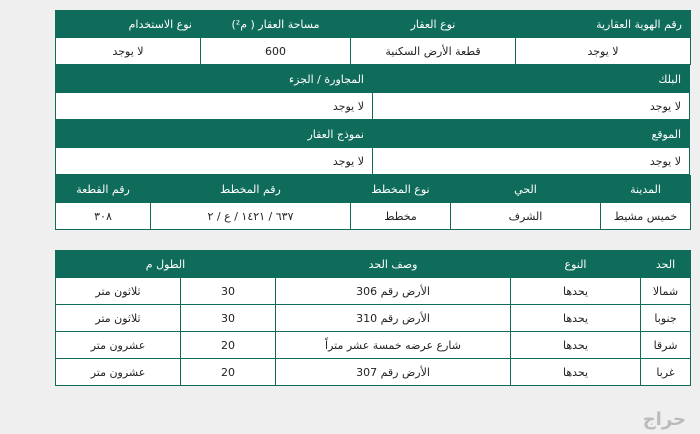 The width and height of the screenshot is (700, 434). Describe the element at coordinates (531, 79) in the screenshot. I see `header: البلك` at that location.